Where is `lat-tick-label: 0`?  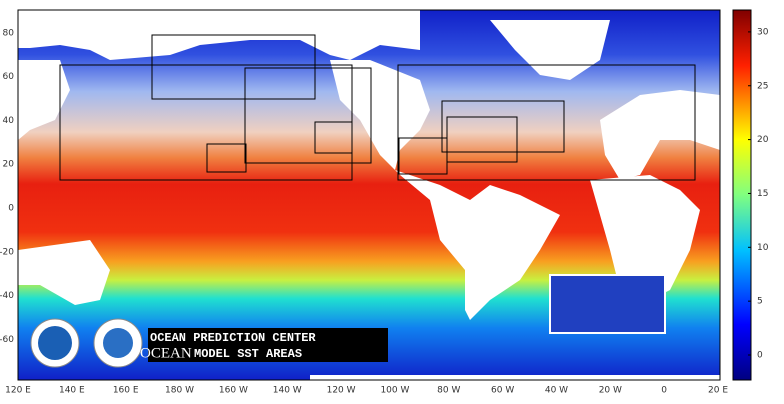 lat-tick-label: 0 is located at coordinates (11, 209).